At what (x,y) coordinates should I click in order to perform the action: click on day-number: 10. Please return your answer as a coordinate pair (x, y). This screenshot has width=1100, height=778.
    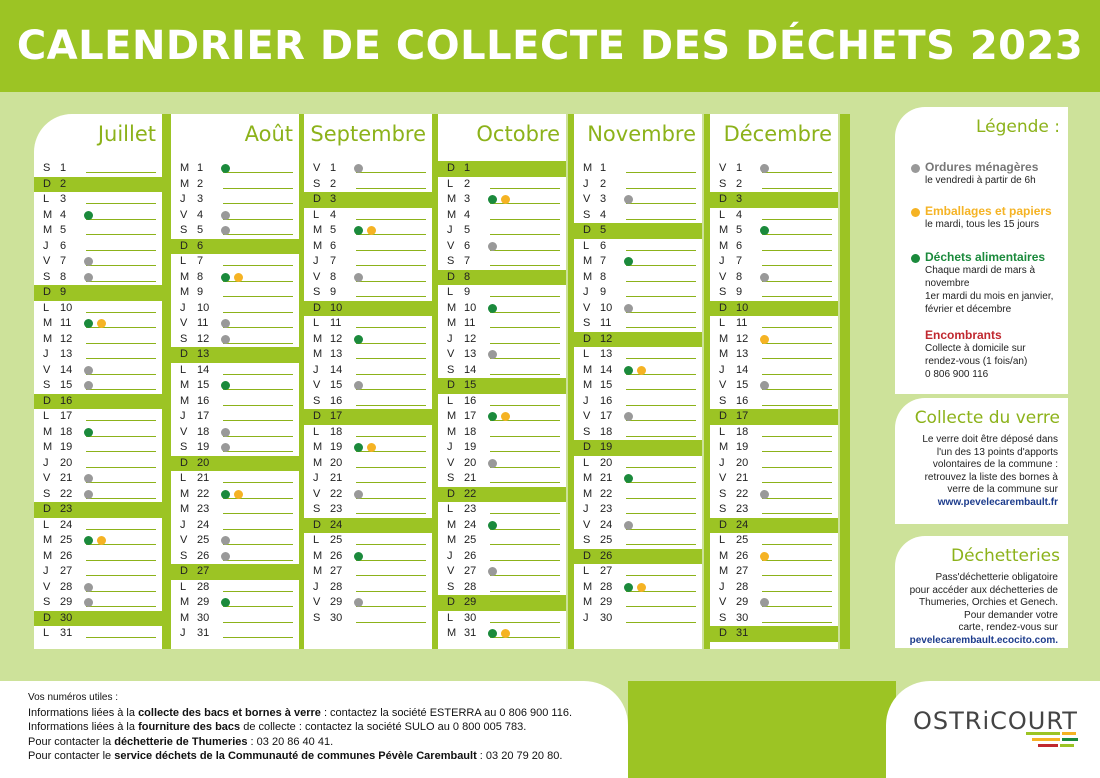
    Looking at the image, I should click on (742, 307).